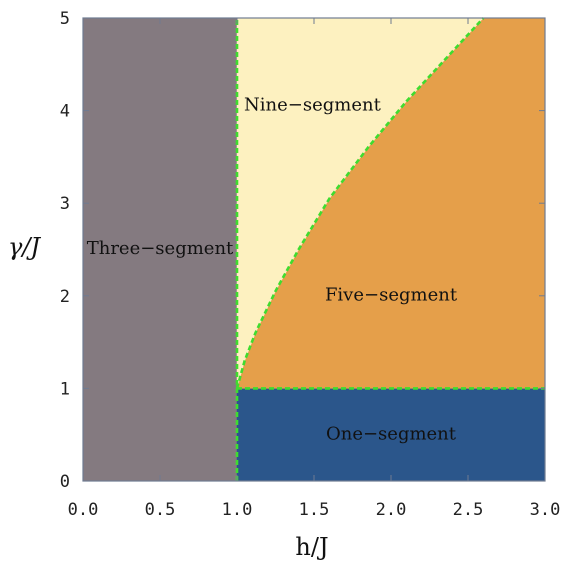 The width and height of the screenshot is (567, 565). What do you see at coordinates (65, 482) in the screenshot?
I see `y-tick-label: 0` at bounding box center [65, 482].